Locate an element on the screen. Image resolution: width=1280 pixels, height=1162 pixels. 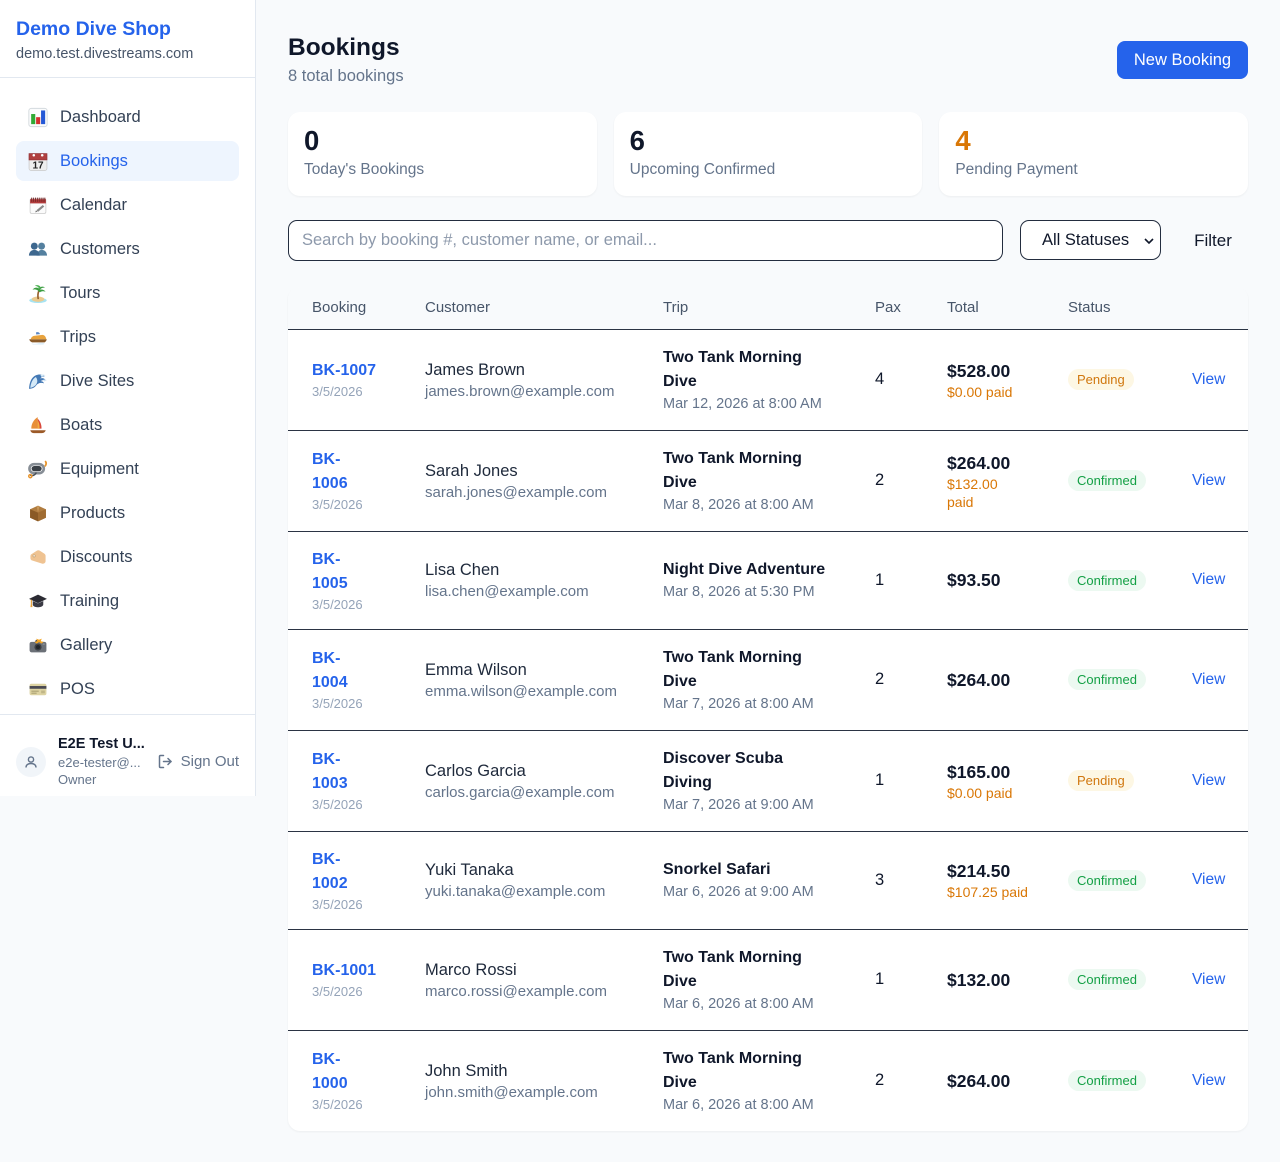
svg-text: 17 is located at coordinates (38, 165).